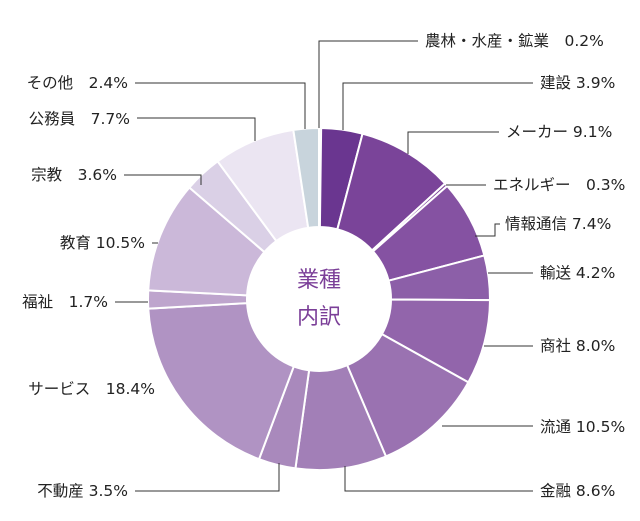 The width and height of the screenshot is (640, 521). Describe the element at coordinates (91, 389) in the screenshot. I see `slice-label-11: サービス 18.4%` at that location.